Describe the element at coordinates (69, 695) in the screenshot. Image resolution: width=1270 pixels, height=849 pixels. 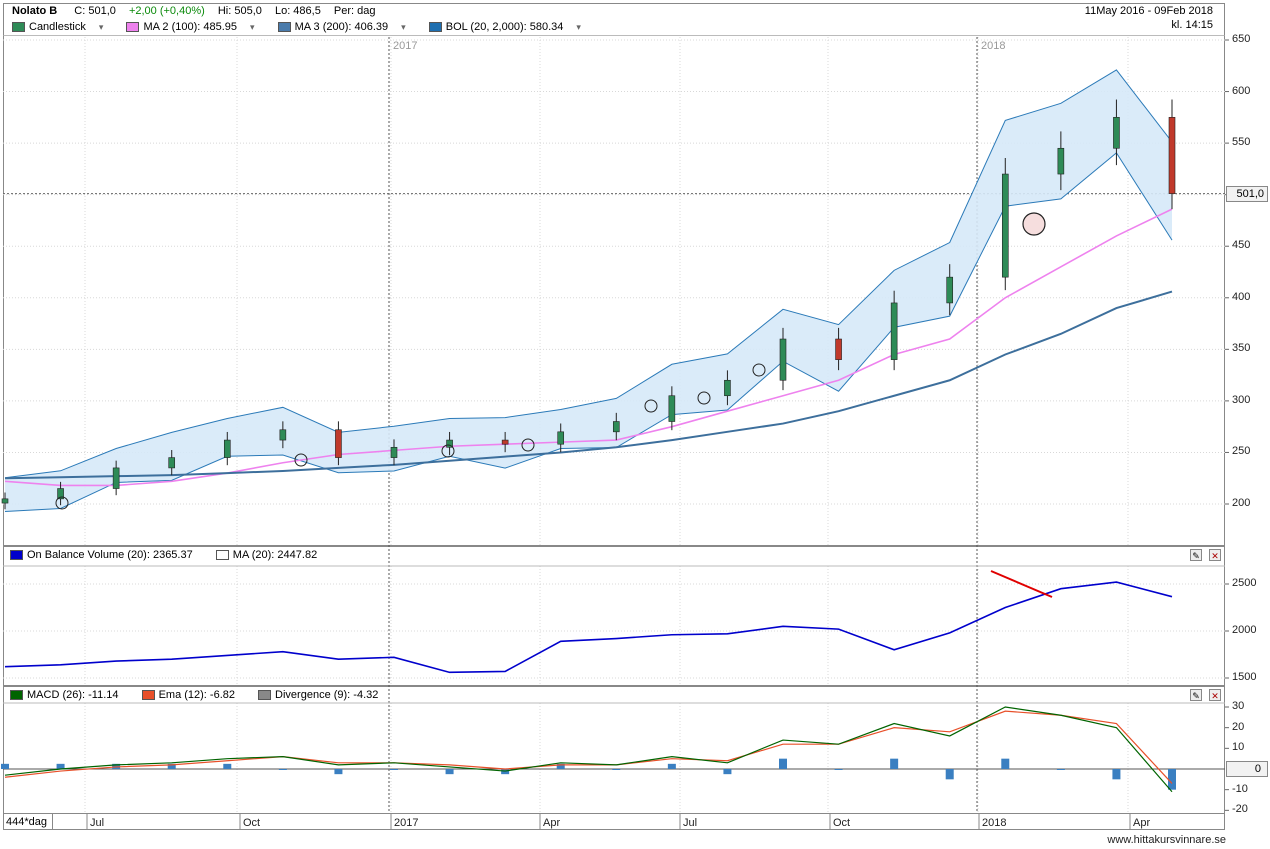
I see `legend-macd: MACD (26): -11.14` at that location.